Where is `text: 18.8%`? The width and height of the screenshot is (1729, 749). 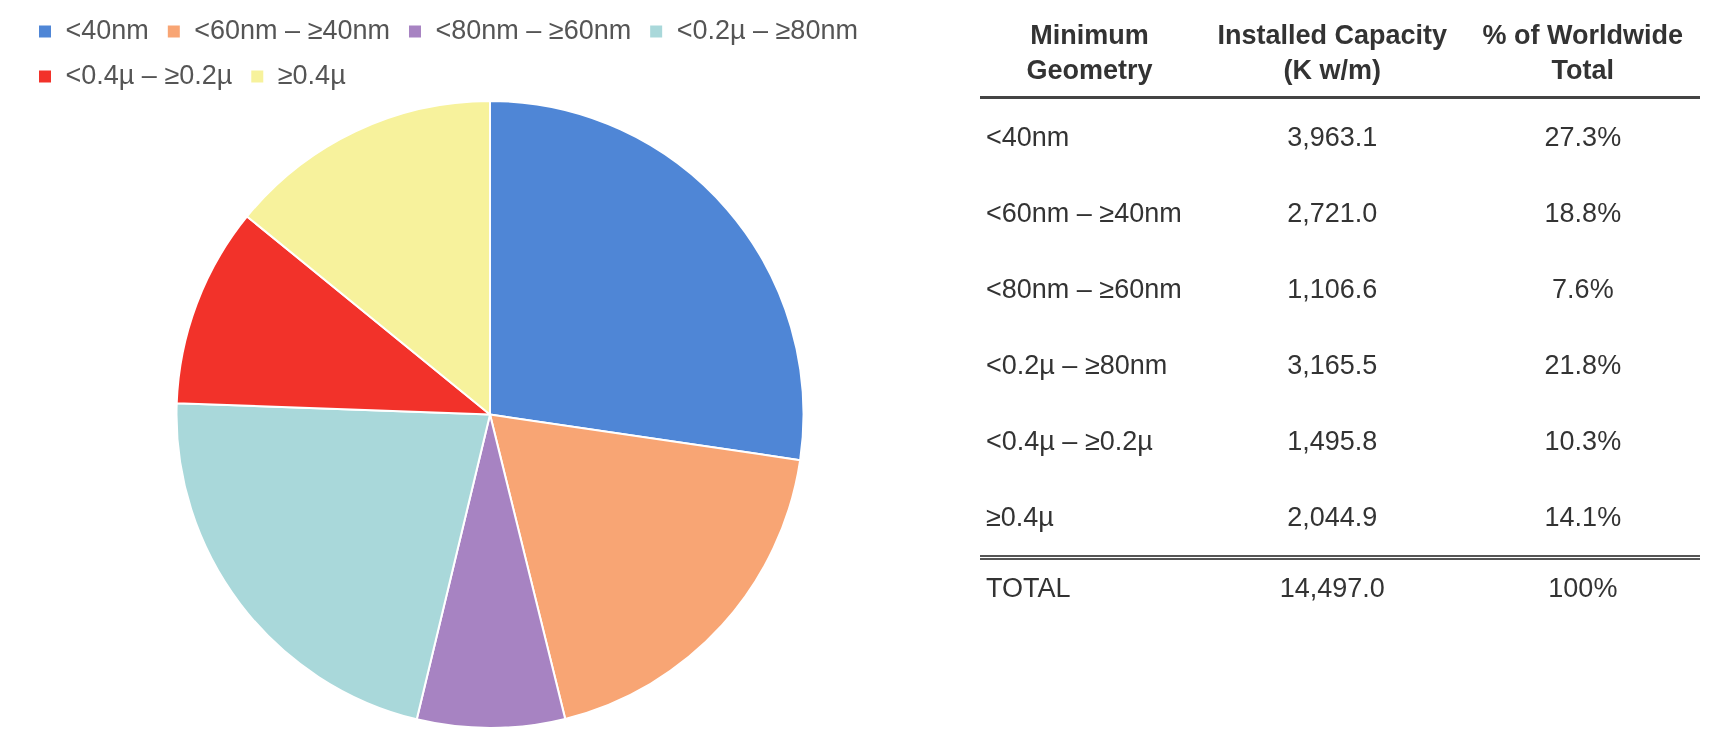
text: 18.8% is located at coordinates (1583, 213).